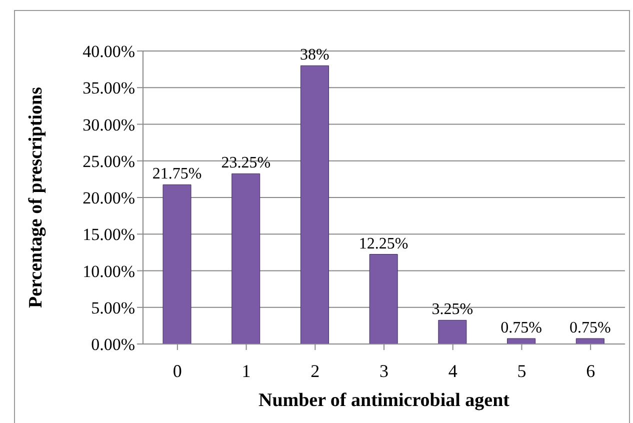 The width and height of the screenshot is (633, 423). What do you see at coordinates (108, 198) in the screenshot?
I see `y-tick-label: 20.00%` at bounding box center [108, 198].